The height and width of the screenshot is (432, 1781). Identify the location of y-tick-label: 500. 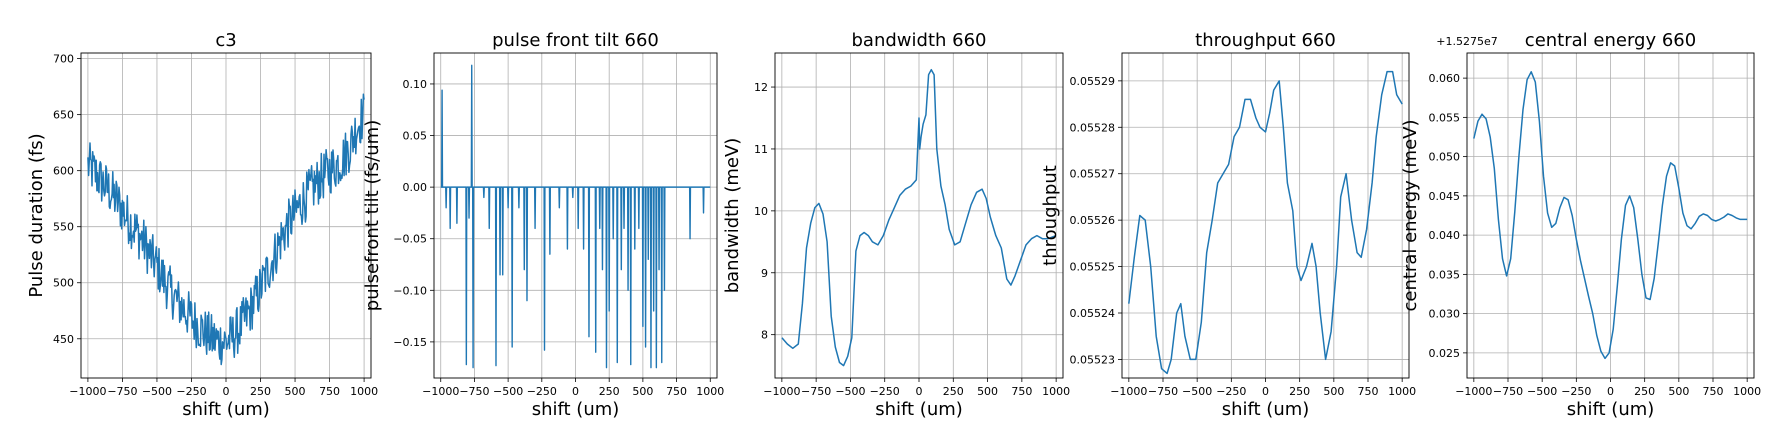
(63, 283).